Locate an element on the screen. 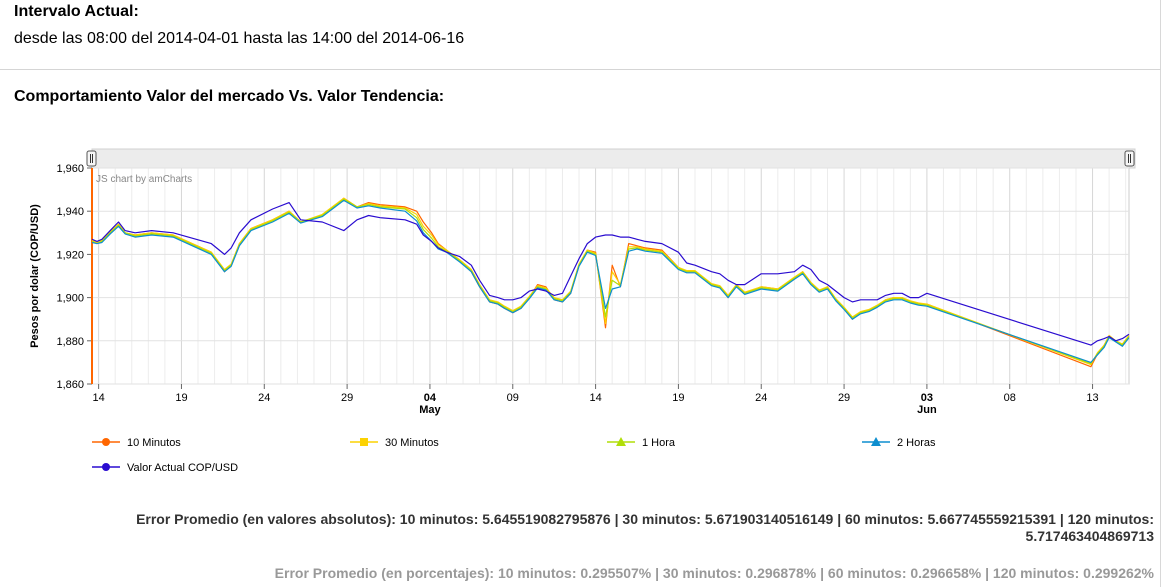  scrollbar-right-handle is located at coordinates (1129, 158).